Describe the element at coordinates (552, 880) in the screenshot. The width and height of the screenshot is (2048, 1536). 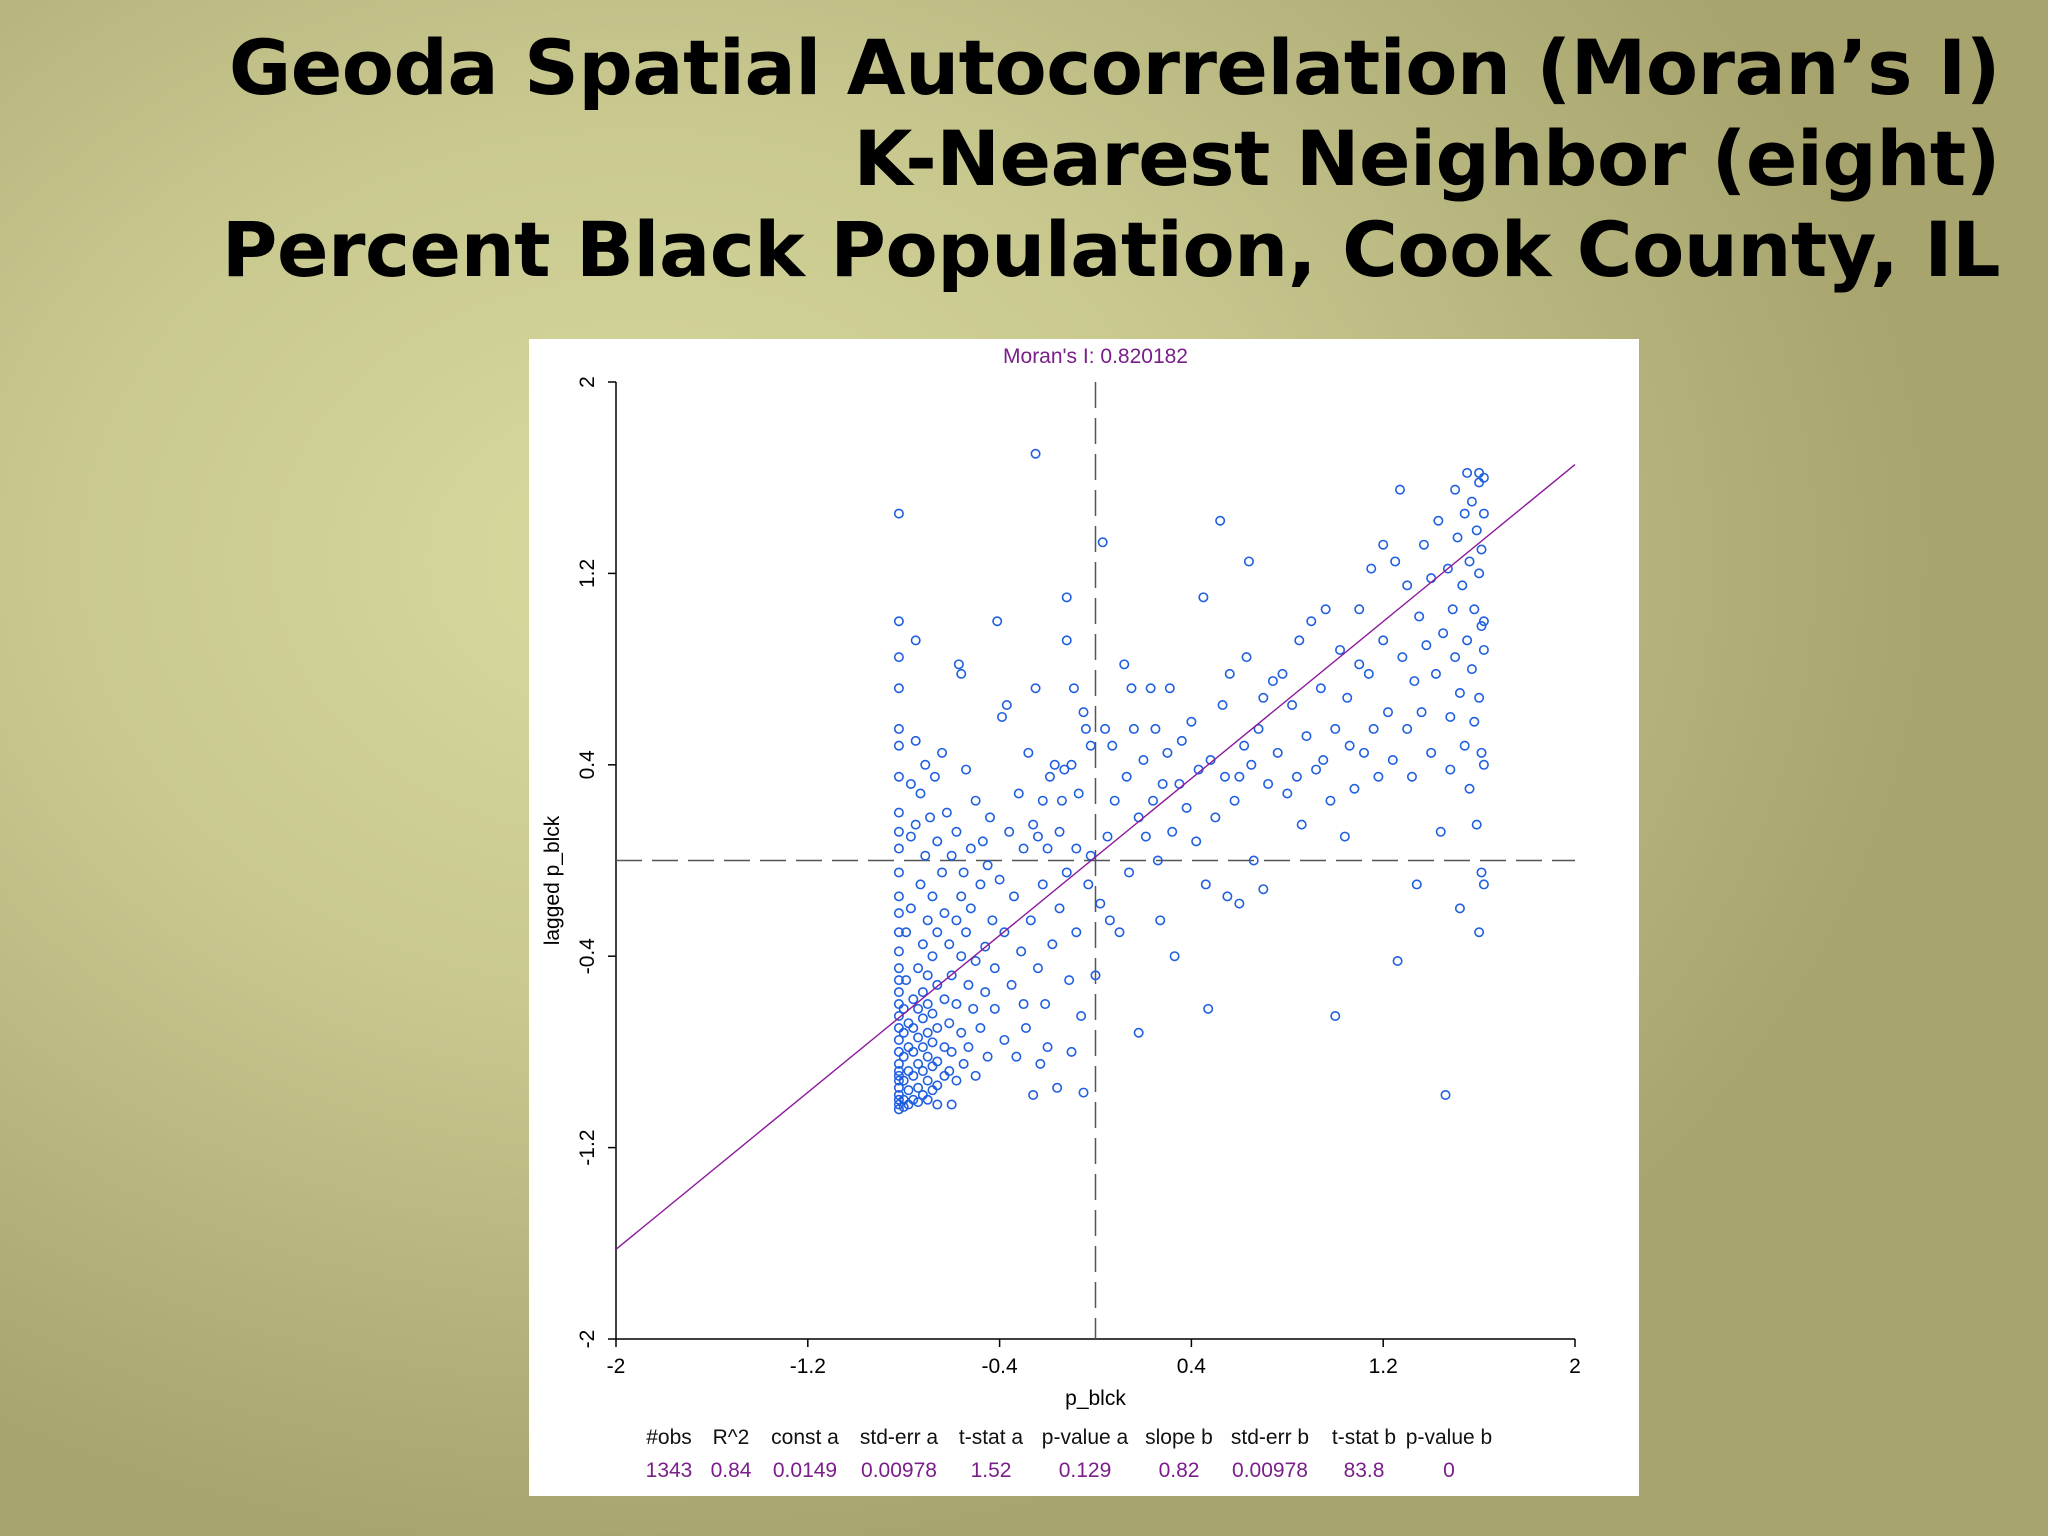
I see `y-axis-label: lagged p_blck` at that location.